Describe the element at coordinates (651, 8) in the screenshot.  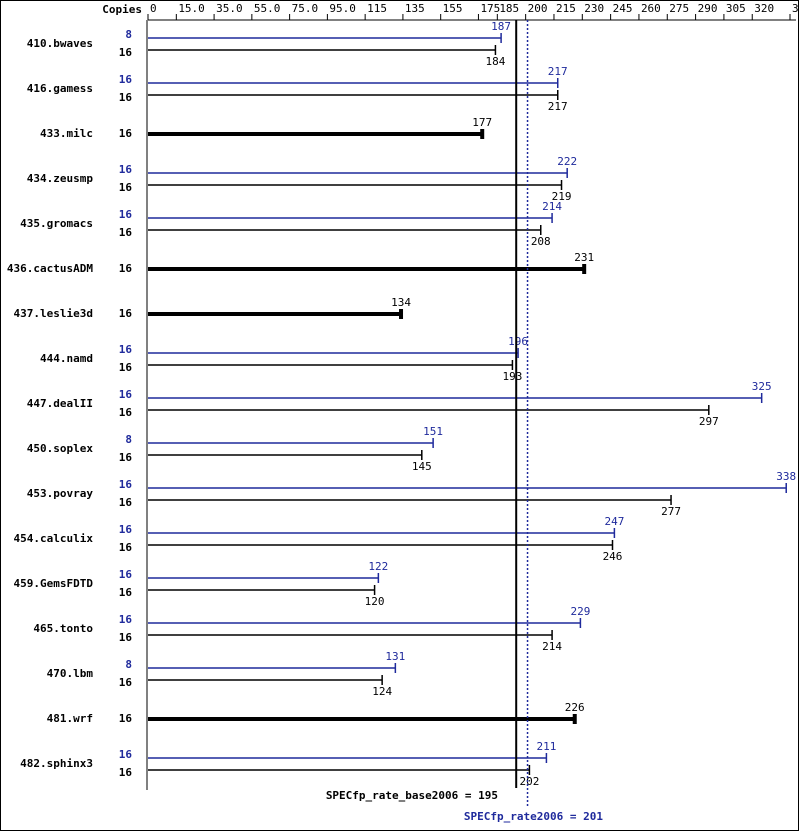
I see `x-tick-label: 260` at that location.